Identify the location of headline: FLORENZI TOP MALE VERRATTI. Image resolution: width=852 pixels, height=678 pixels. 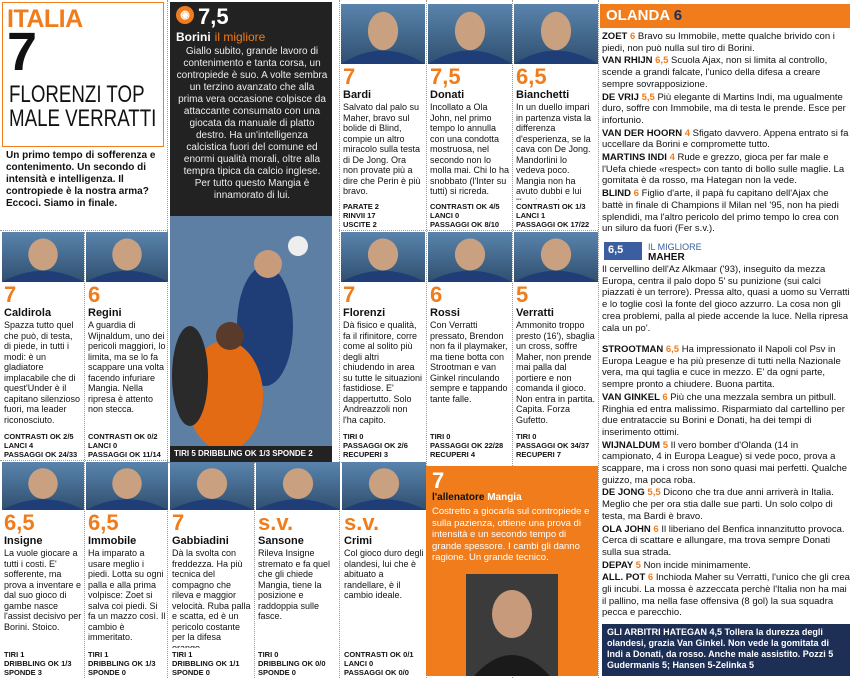
(83, 107).